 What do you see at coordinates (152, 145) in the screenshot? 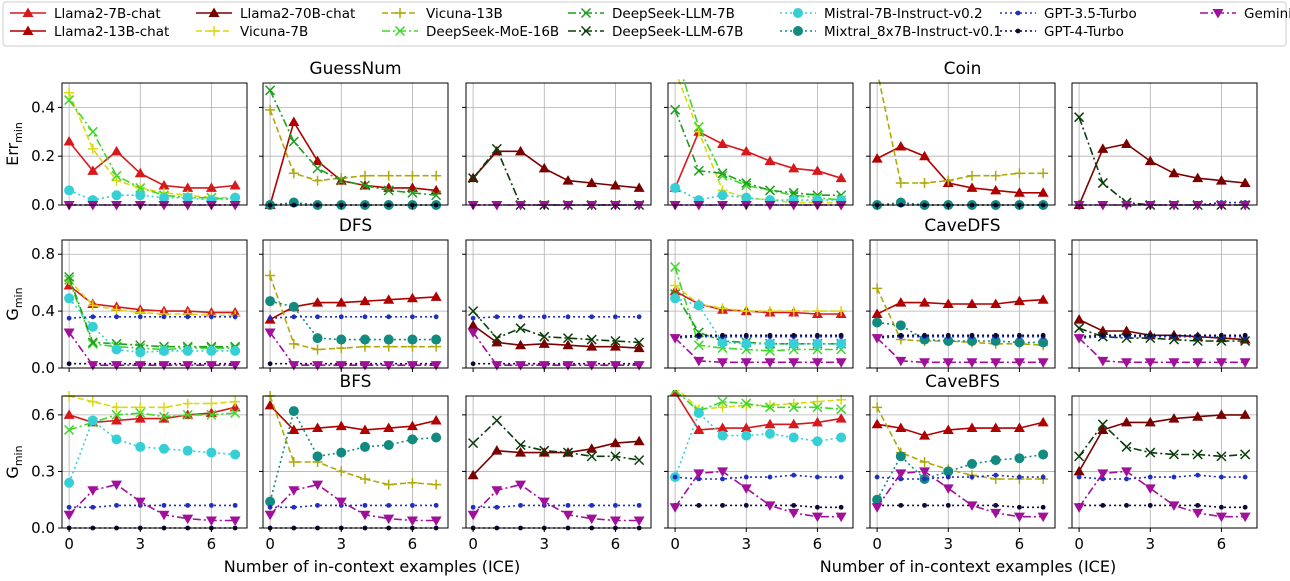
I see `series-line-vicuna-7b` at bounding box center [152, 145].